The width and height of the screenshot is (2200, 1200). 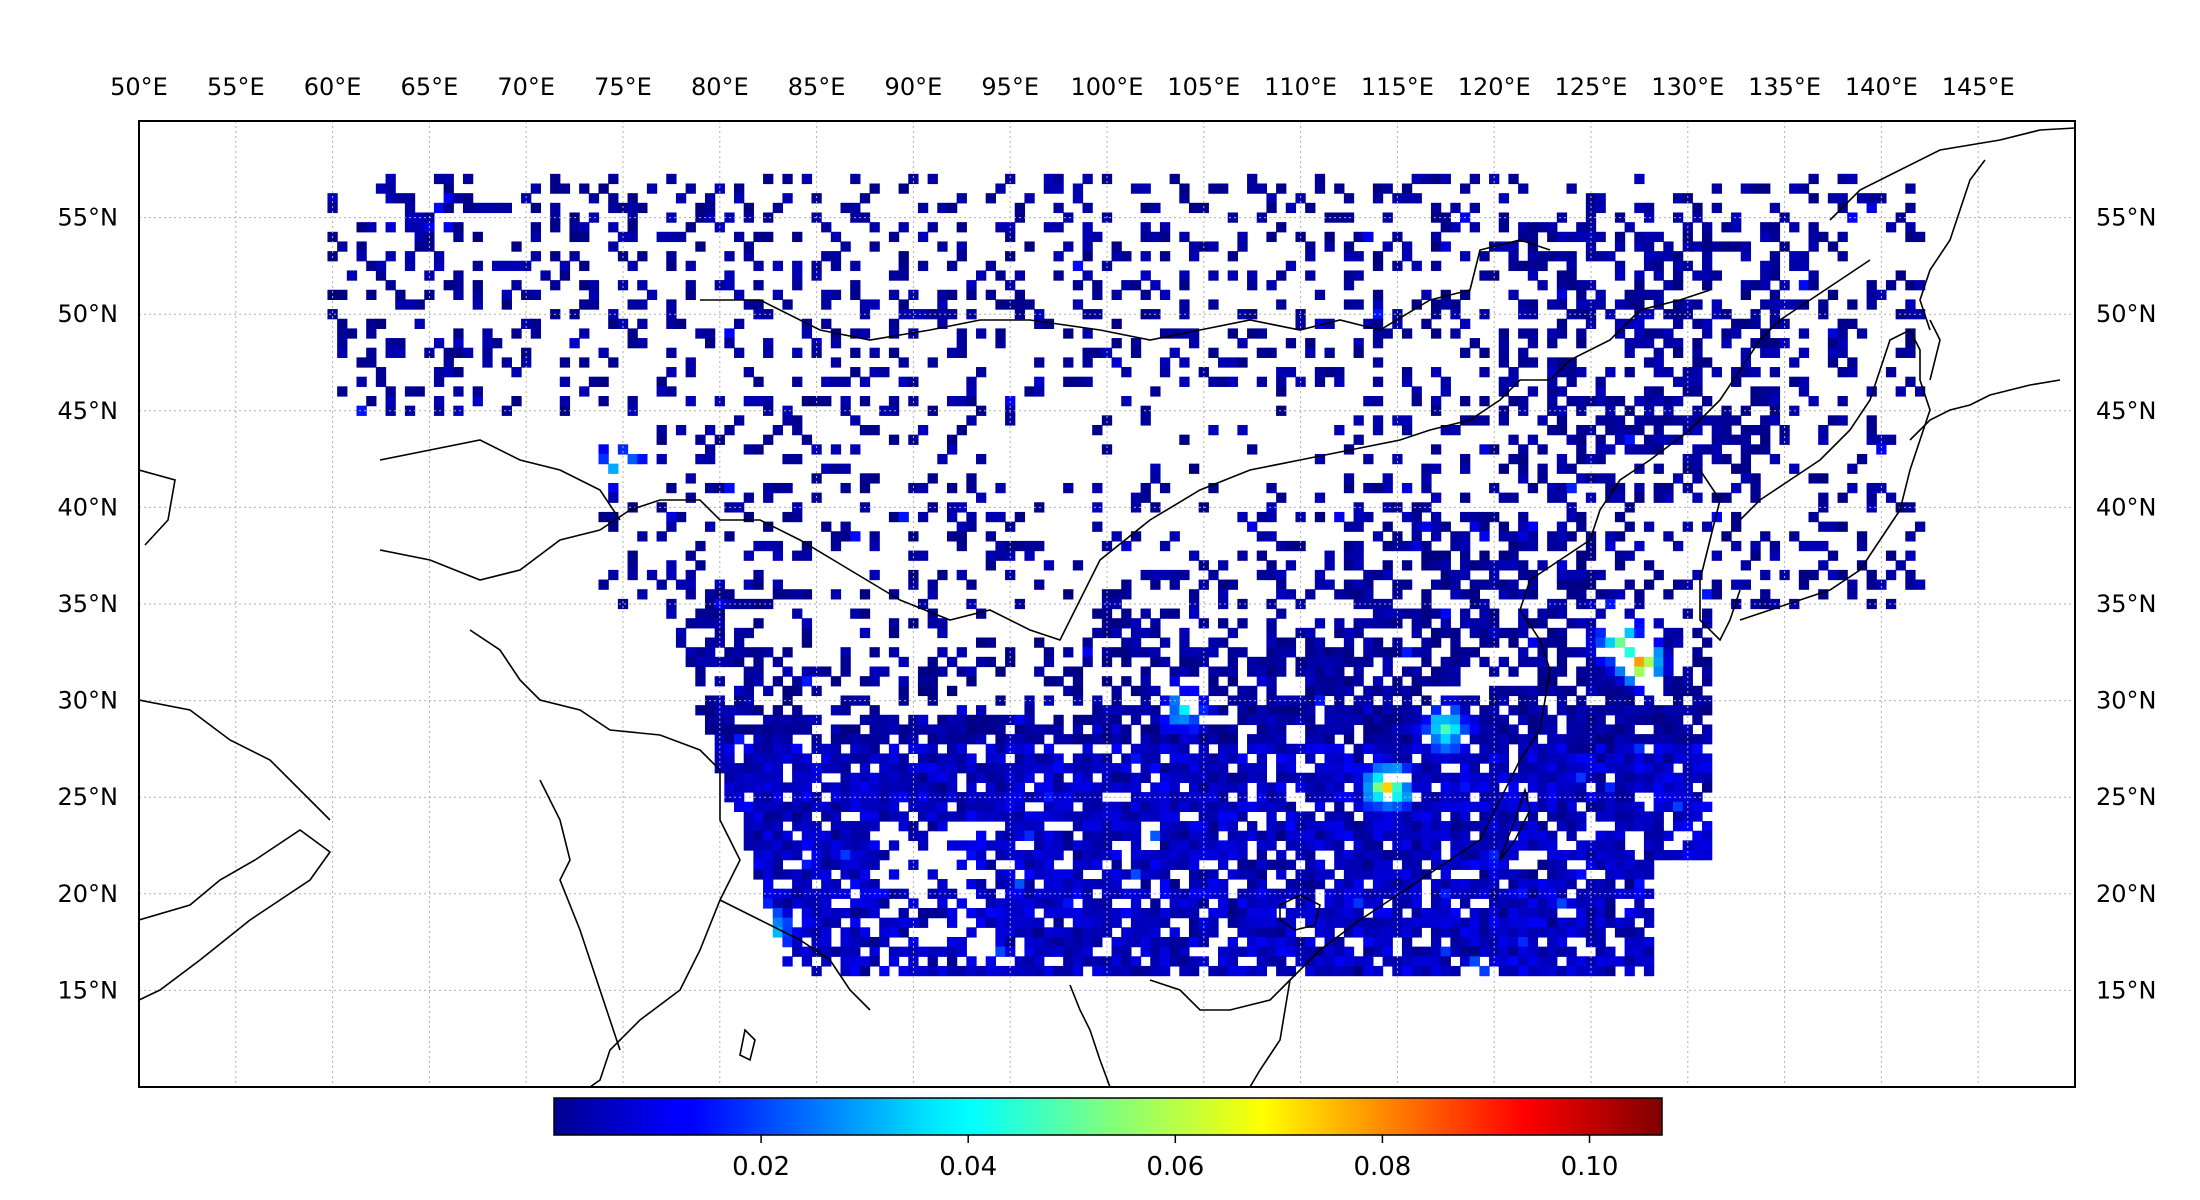 I want to click on colorbar-ticks: 0.02 0.04 0.06 0.08 0.10, so click(x=1175, y=1158).